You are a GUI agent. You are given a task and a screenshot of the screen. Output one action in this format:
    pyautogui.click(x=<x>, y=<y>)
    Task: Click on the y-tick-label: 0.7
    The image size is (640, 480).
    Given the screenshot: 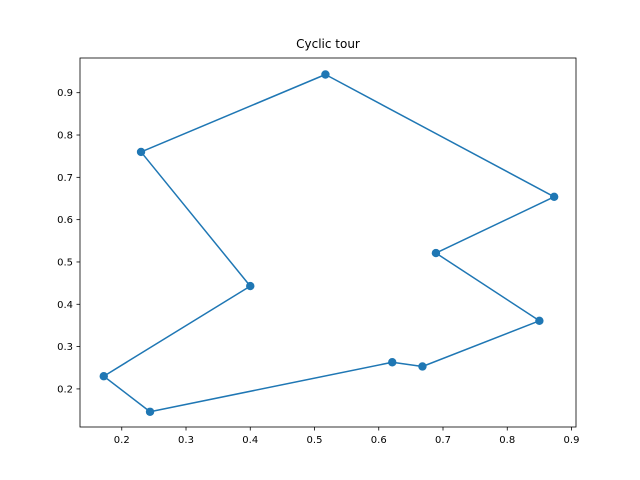 What is the action you would take?
    pyautogui.click(x=65, y=178)
    